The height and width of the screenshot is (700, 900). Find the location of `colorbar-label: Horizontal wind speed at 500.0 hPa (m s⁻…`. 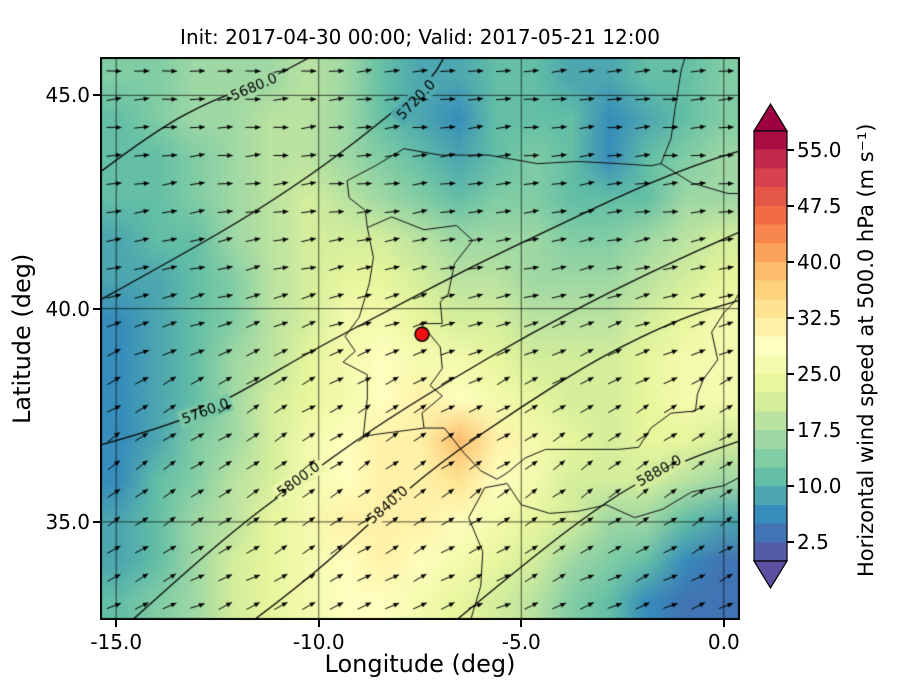

colorbar-label: Horizontal wind speed at 500.0 hPa (m s⁻… is located at coordinates (866, 350).